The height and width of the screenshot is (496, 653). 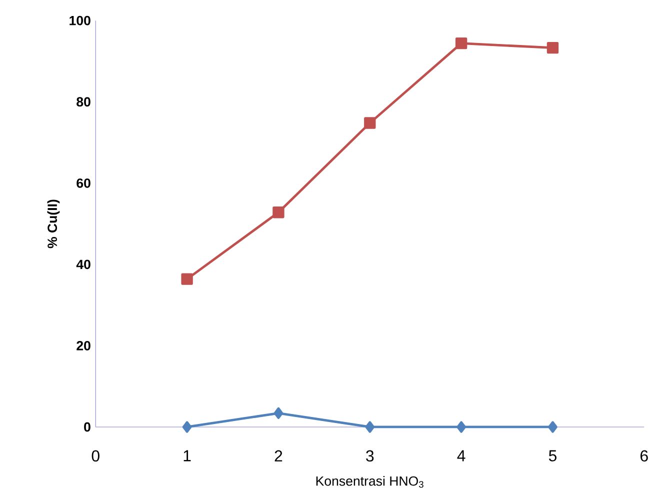 What do you see at coordinates (187, 456) in the screenshot?
I see `x-tick-label: 1` at bounding box center [187, 456].